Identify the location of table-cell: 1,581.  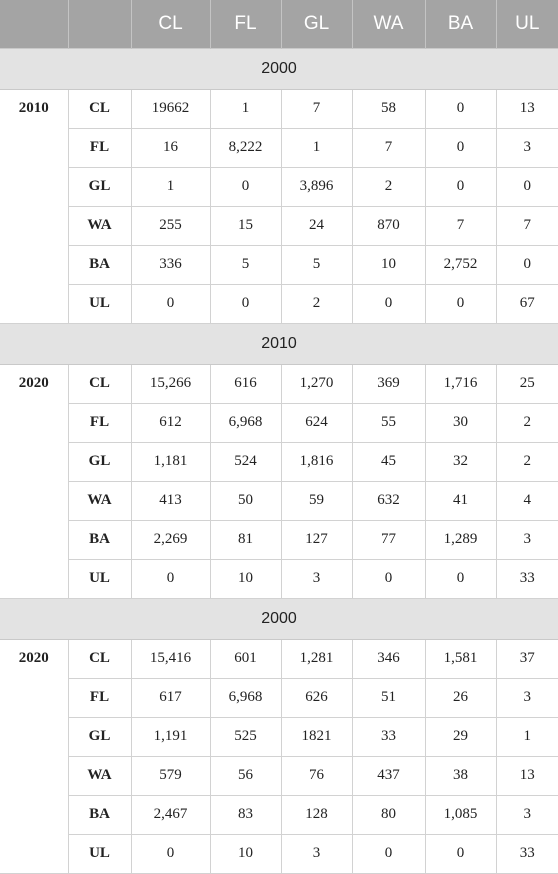
(460, 658).